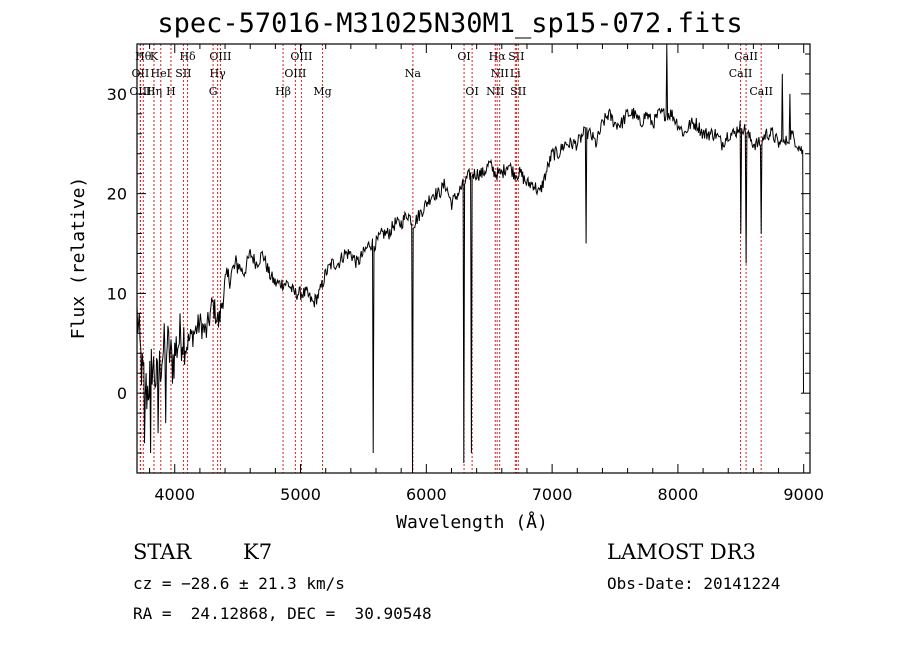 Image resolution: width=900 pixels, height=649 pixels. Describe the element at coordinates (213, 91) in the screenshot. I see `spectral-line-label: G` at that location.